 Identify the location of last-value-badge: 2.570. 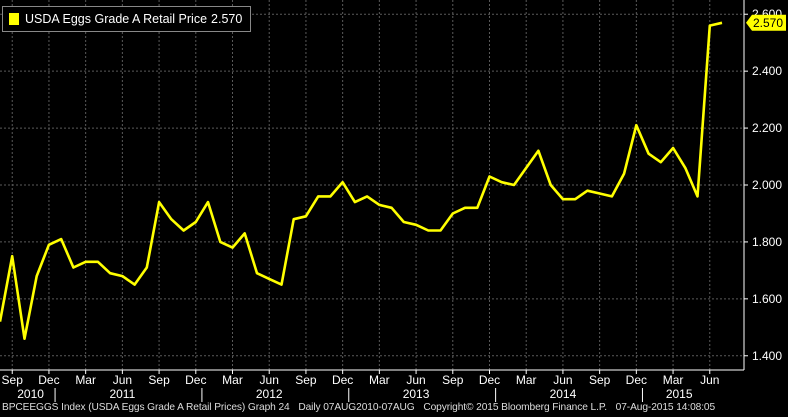
(766, 22).